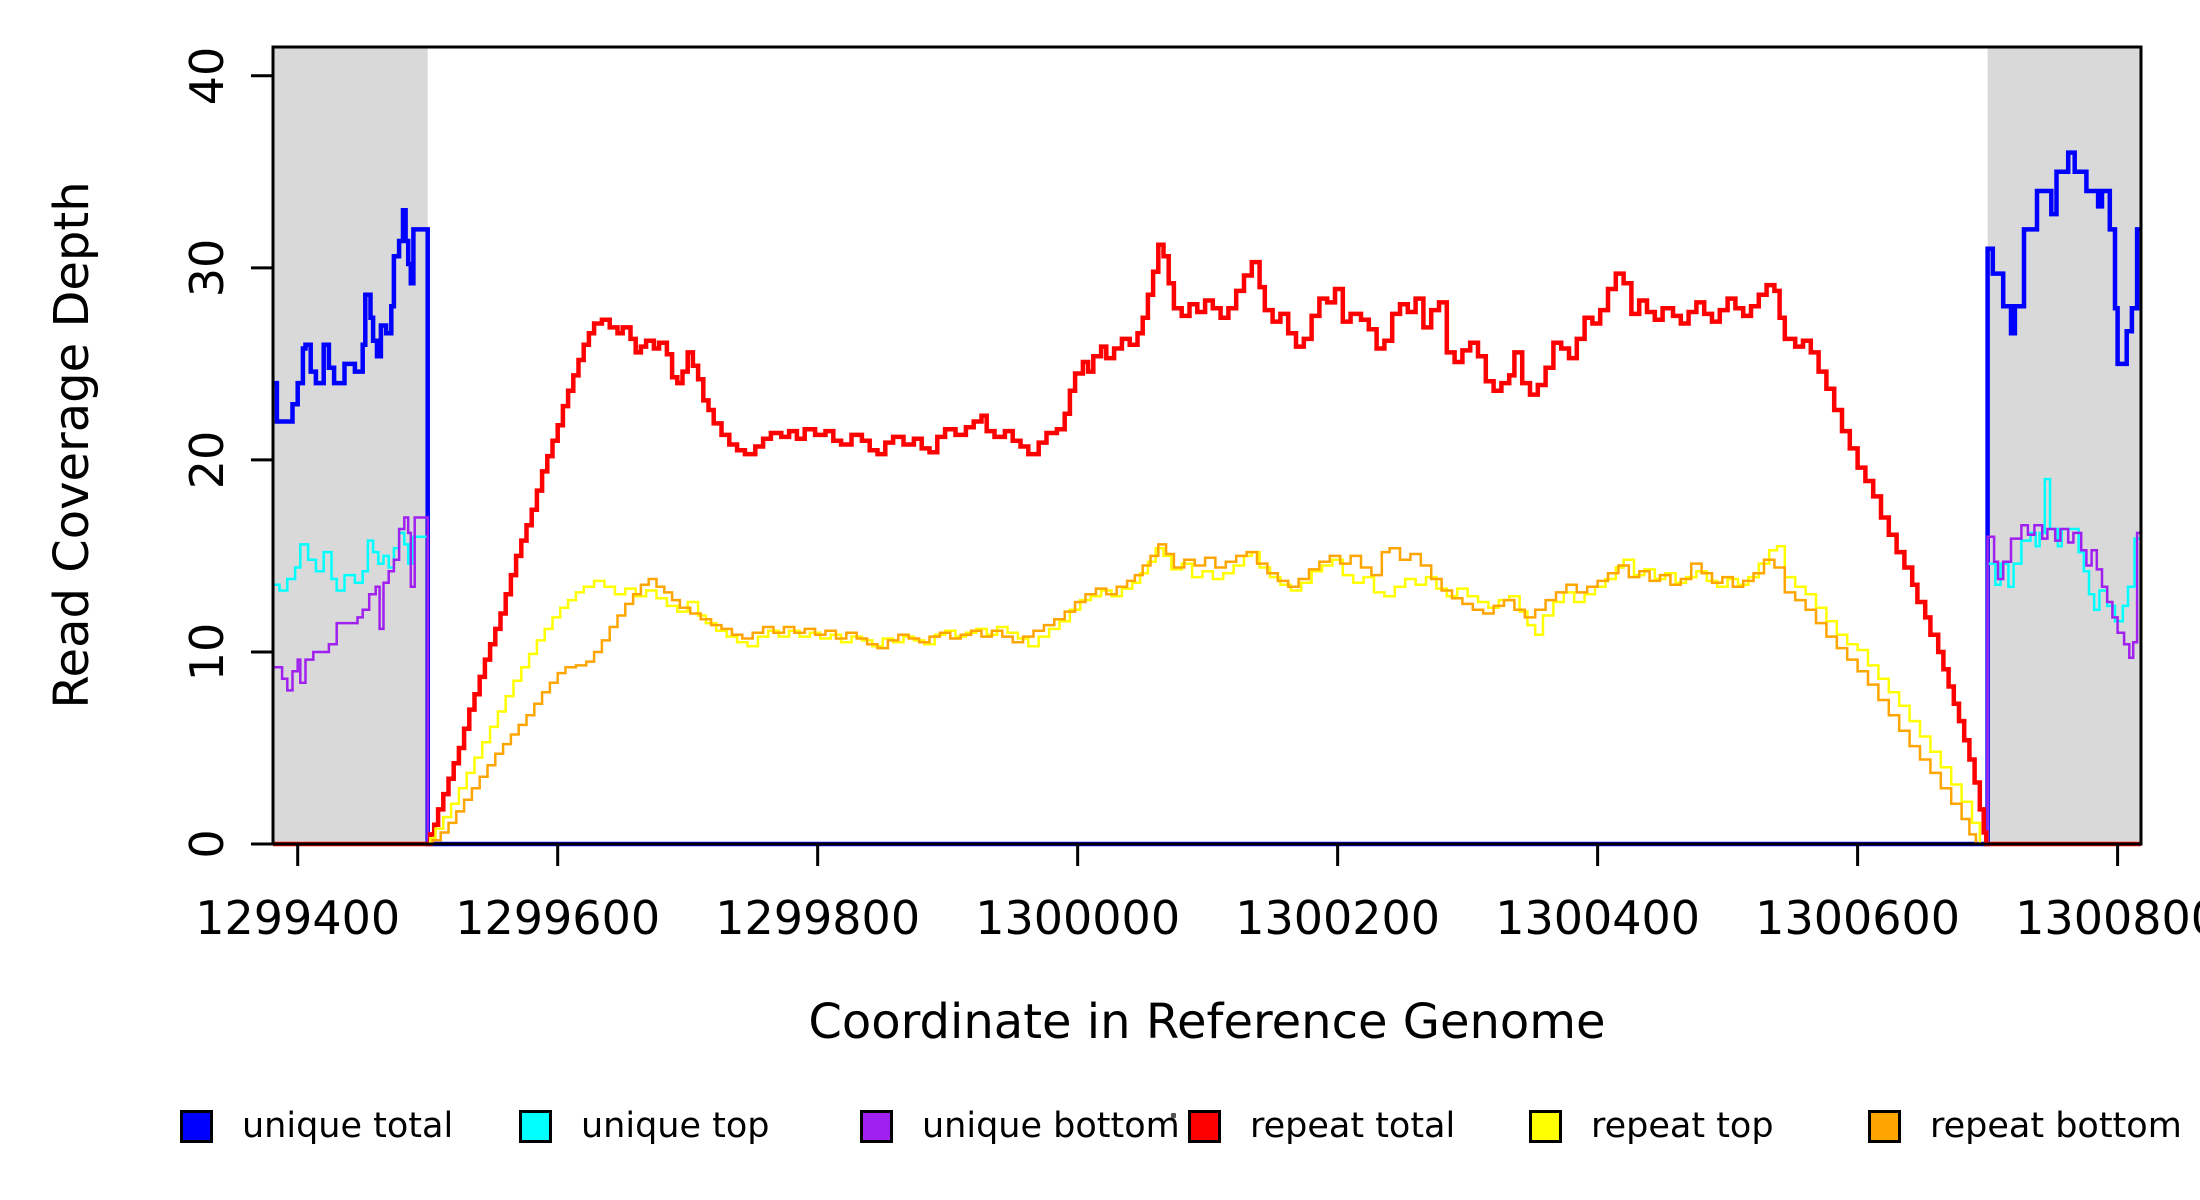 The width and height of the screenshot is (2200, 1200). Describe the element at coordinates (1858, 918) in the screenshot. I see `x-tick-label: 1300600` at that location.